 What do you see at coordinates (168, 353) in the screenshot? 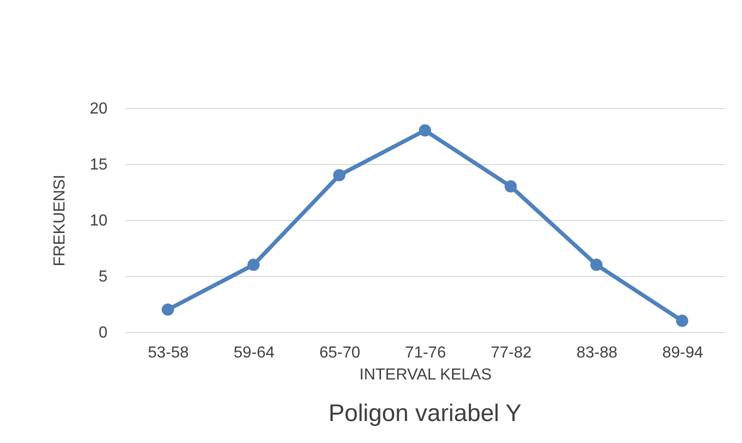
I see `x-tick-label: 53-58` at bounding box center [168, 353].